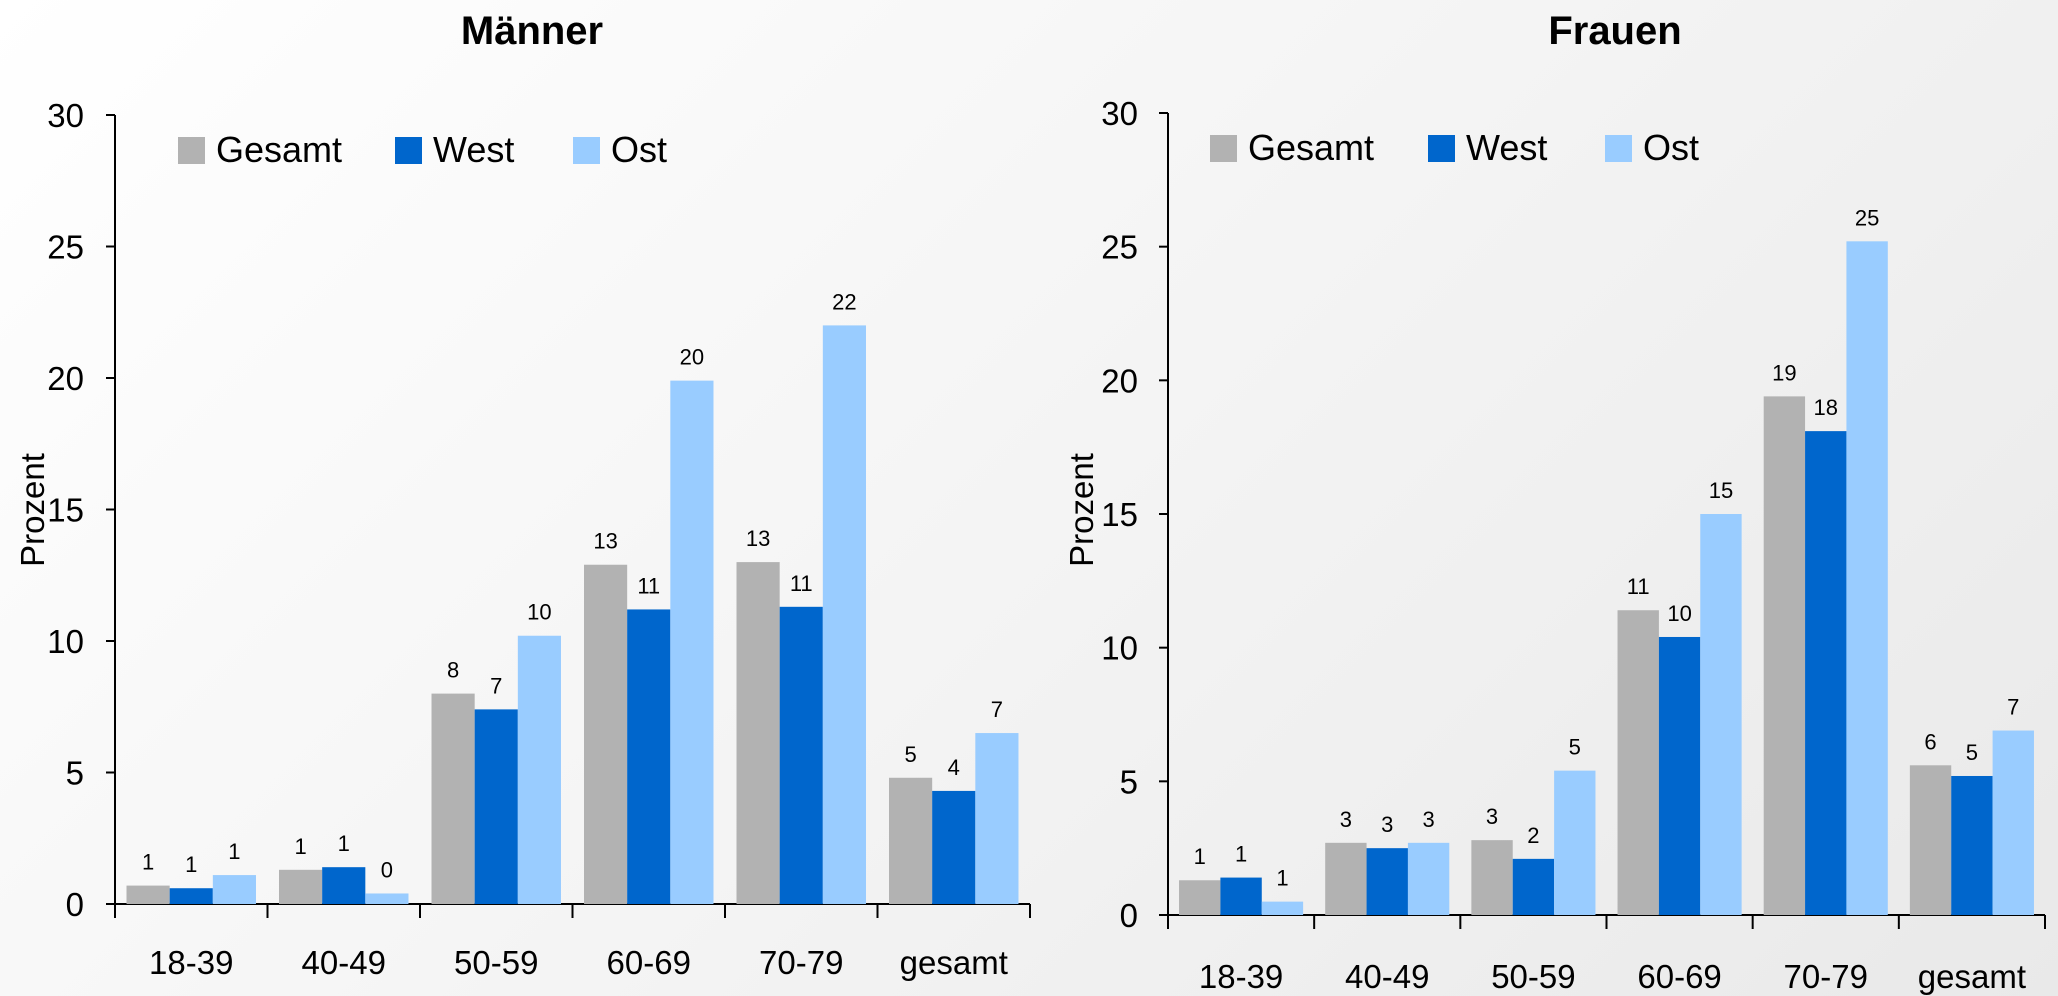  Describe the element at coordinates (1614, 31) in the screenshot. I see `chart-title: Frauen` at that location.